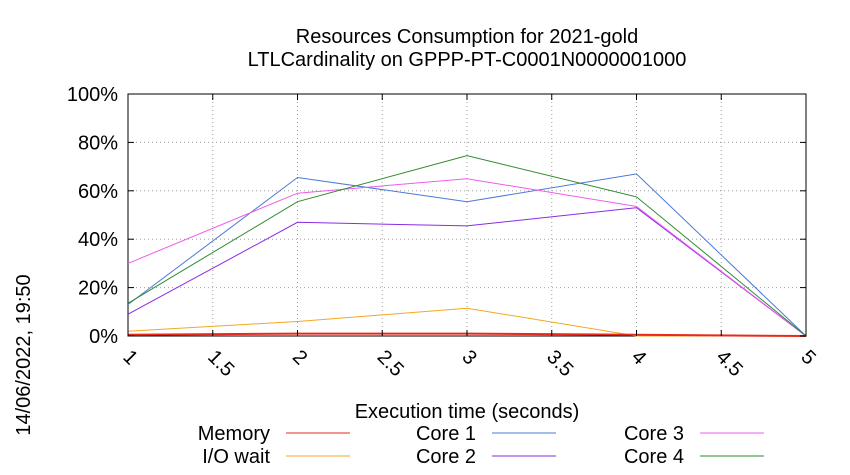 The image size is (850, 475). I want to click on x-tick-label: 5, so click(807, 357).